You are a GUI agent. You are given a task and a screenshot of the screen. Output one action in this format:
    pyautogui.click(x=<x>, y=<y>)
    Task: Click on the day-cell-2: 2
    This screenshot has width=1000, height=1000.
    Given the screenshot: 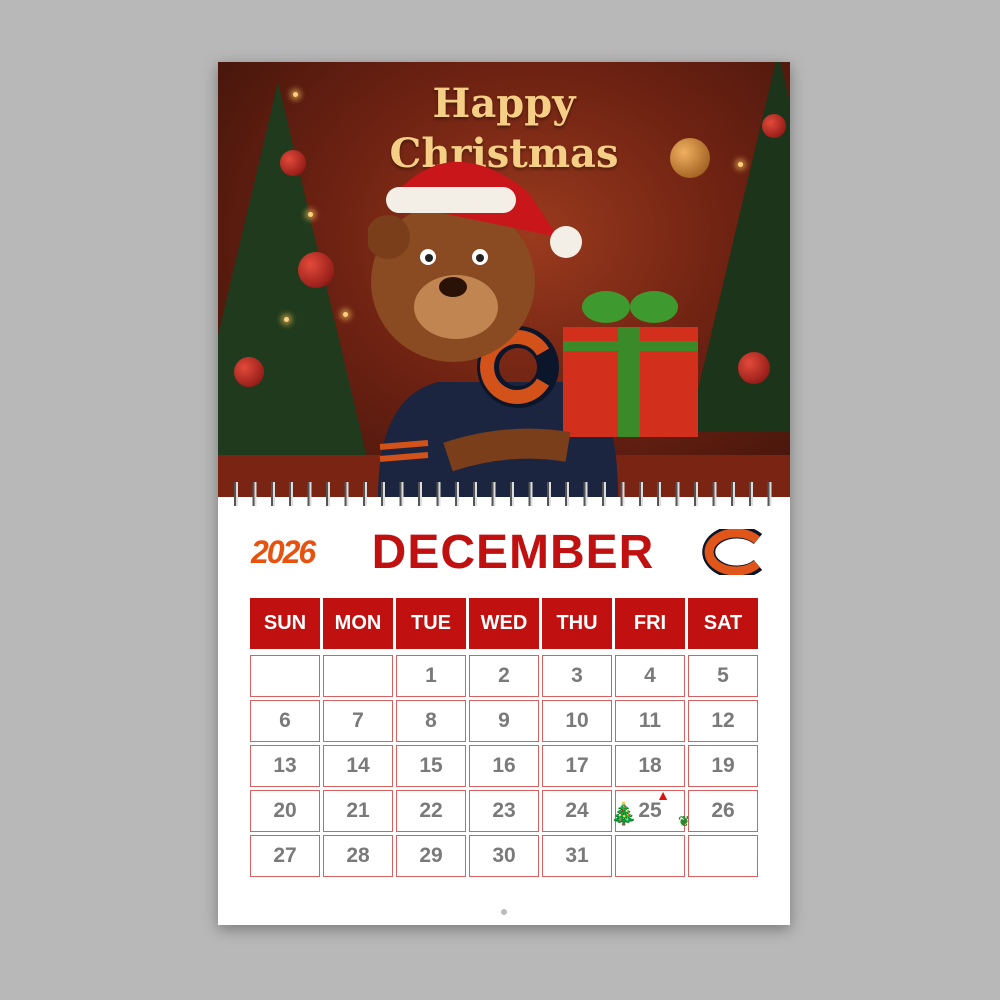 What is the action you would take?
    pyautogui.click(x=504, y=676)
    